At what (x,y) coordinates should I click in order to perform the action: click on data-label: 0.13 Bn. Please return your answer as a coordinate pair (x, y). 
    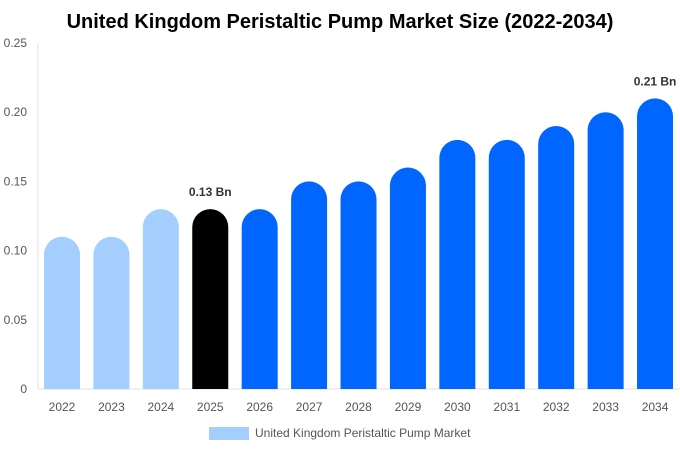
    Looking at the image, I should click on (210, 192).